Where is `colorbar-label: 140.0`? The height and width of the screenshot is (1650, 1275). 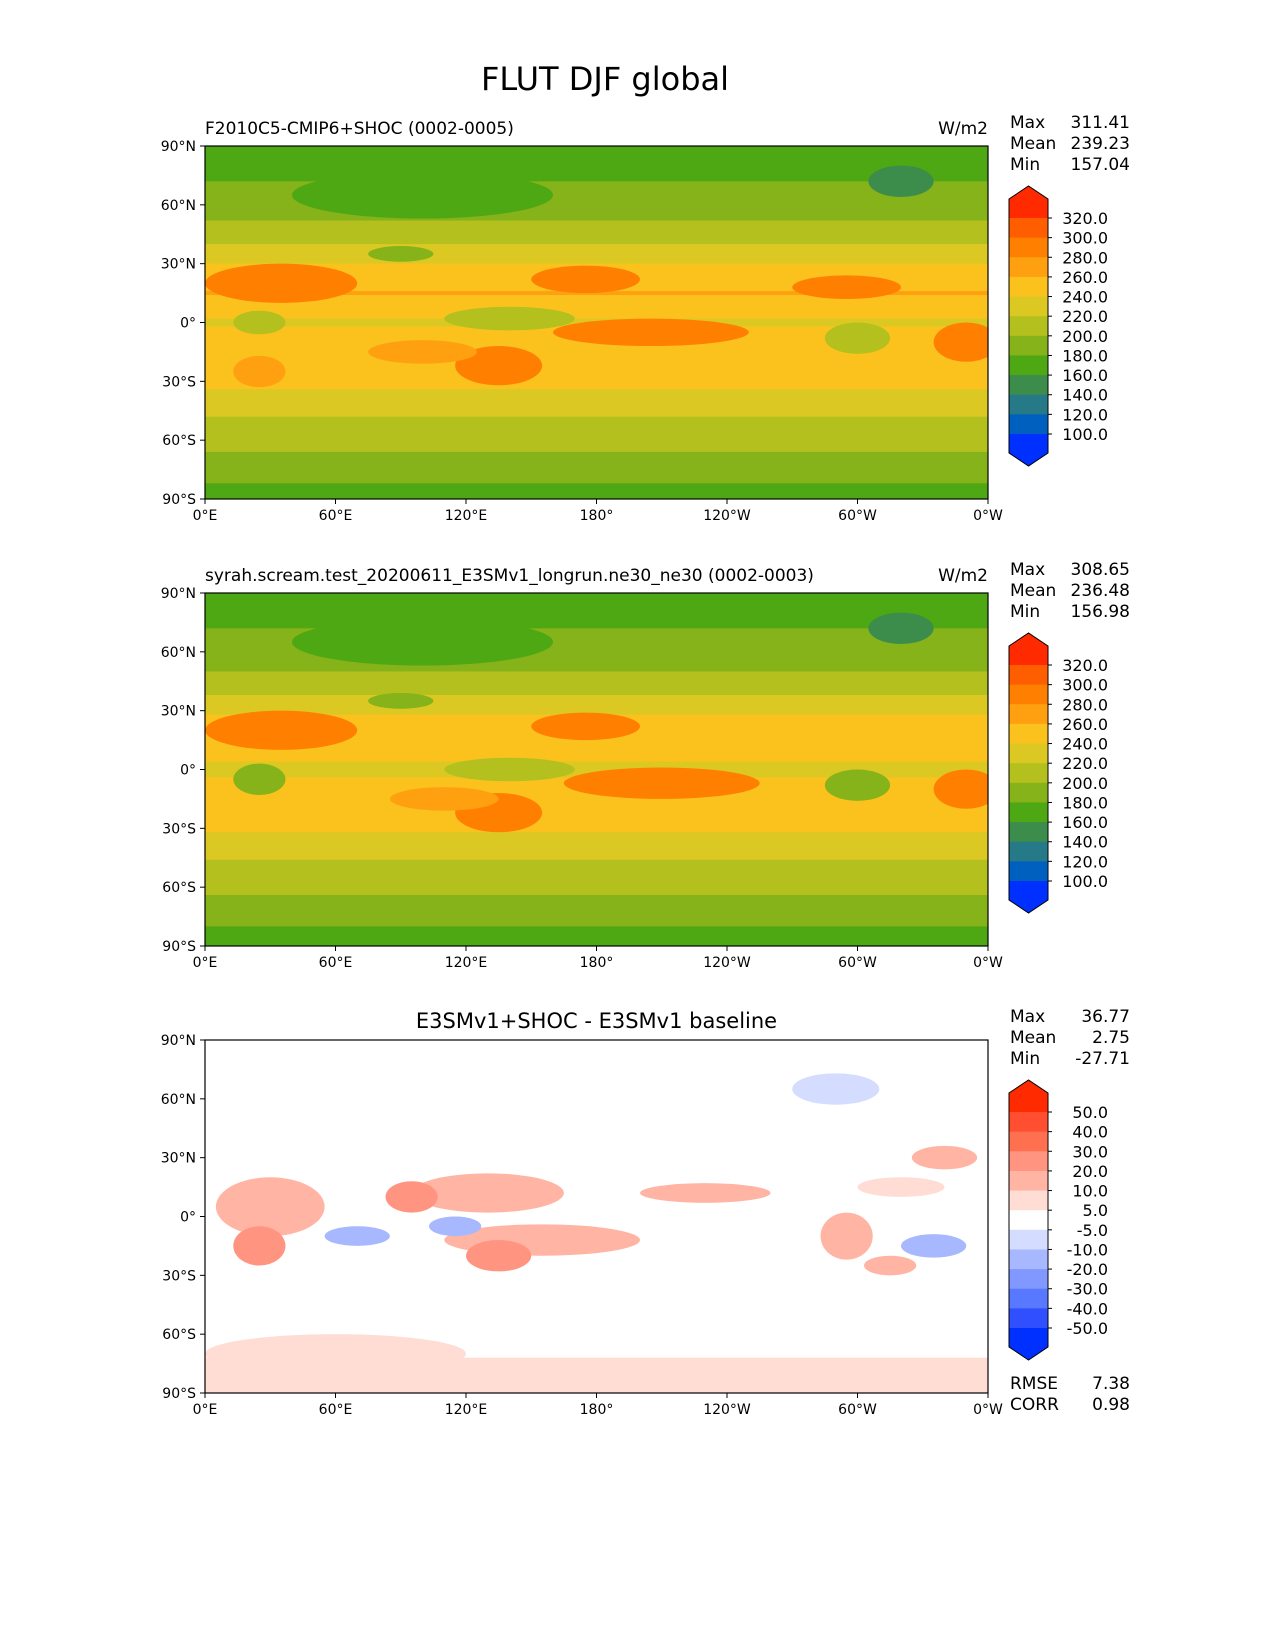 colorbar-label: 140.0 is located at coordinates (1085, 842).